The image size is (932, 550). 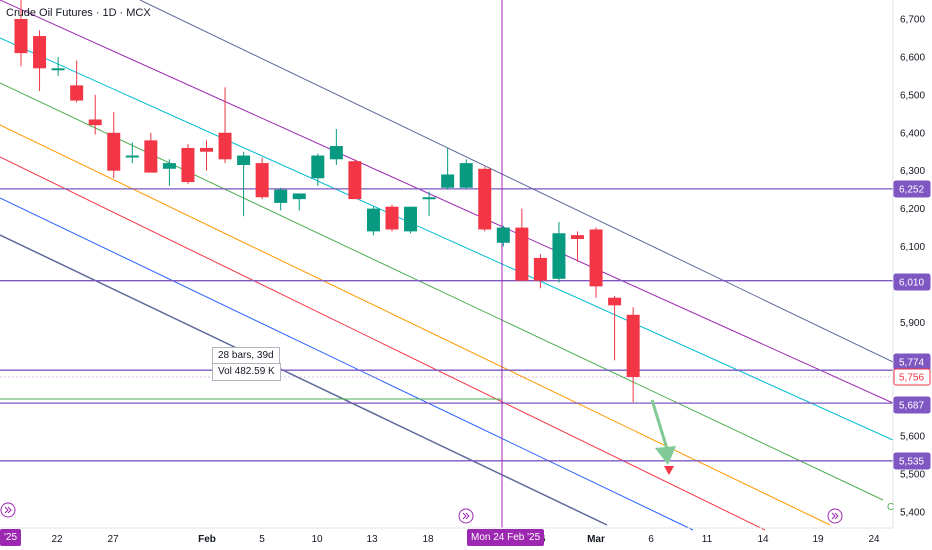 What do you see at coordinates (113, 539) in the screenshot?
I see `time-tick-label: 27` at bounding box center [113, 539].